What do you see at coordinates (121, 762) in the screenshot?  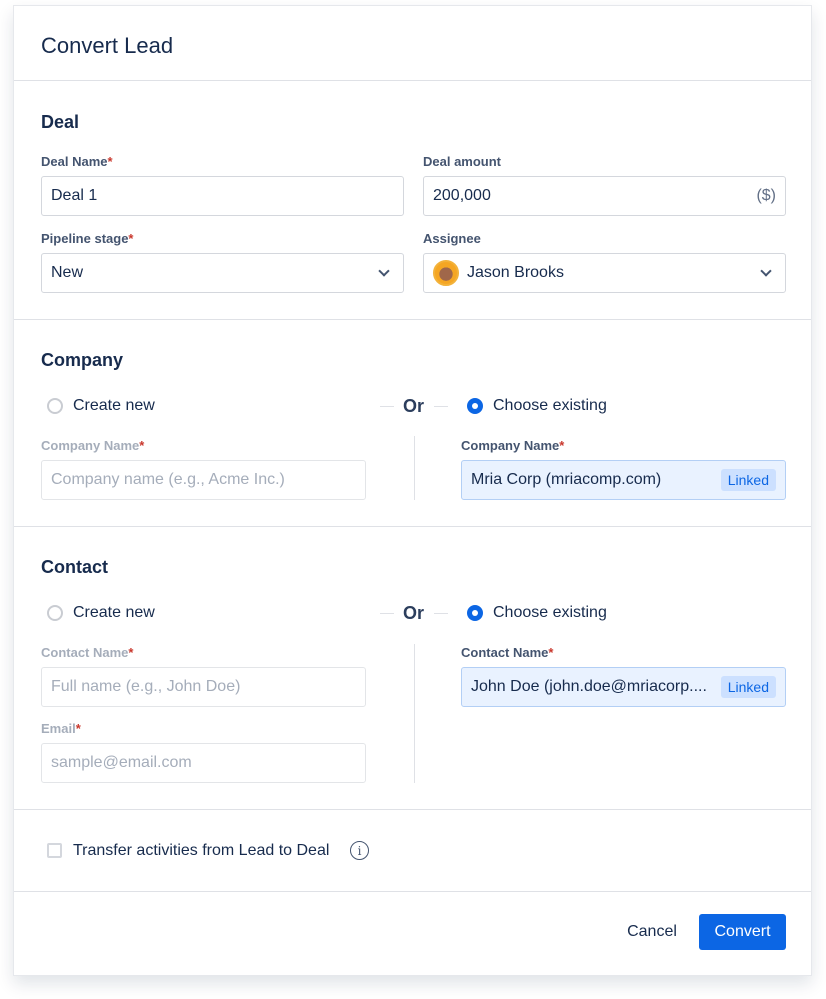 I see `placeholder: sample@email.com` at bounding box center [121, 762].